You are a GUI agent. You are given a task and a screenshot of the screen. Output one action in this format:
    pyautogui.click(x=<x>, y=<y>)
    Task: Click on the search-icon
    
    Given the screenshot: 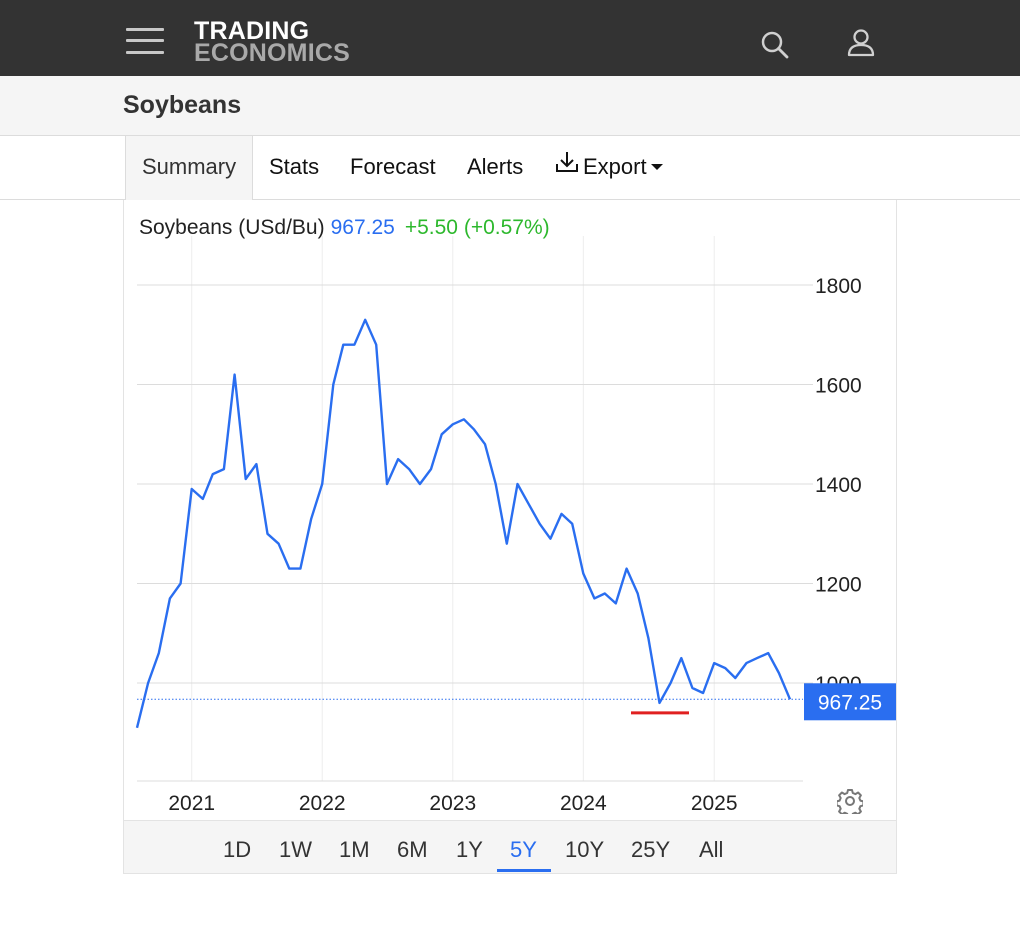 What is the action you would take?
    pyautogui.click(x=775, y=45)
    